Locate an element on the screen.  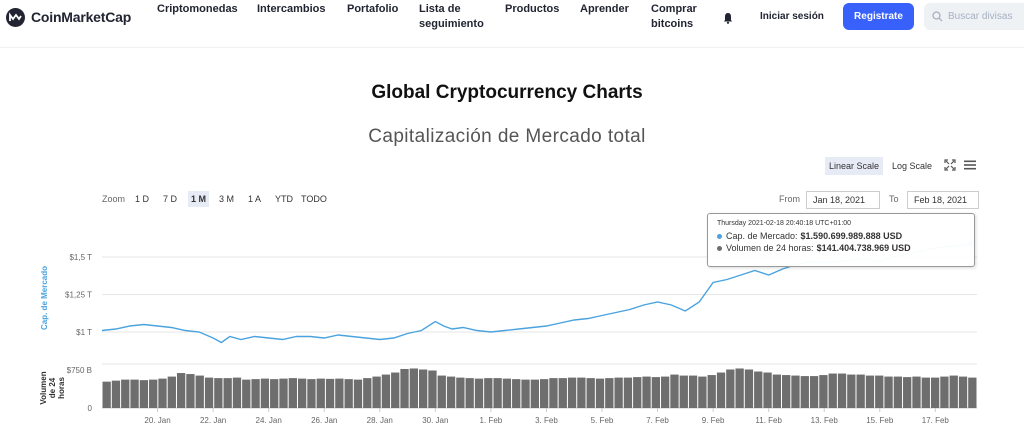
zoom-button-todo: TODO is located at coordinates (314, 199).